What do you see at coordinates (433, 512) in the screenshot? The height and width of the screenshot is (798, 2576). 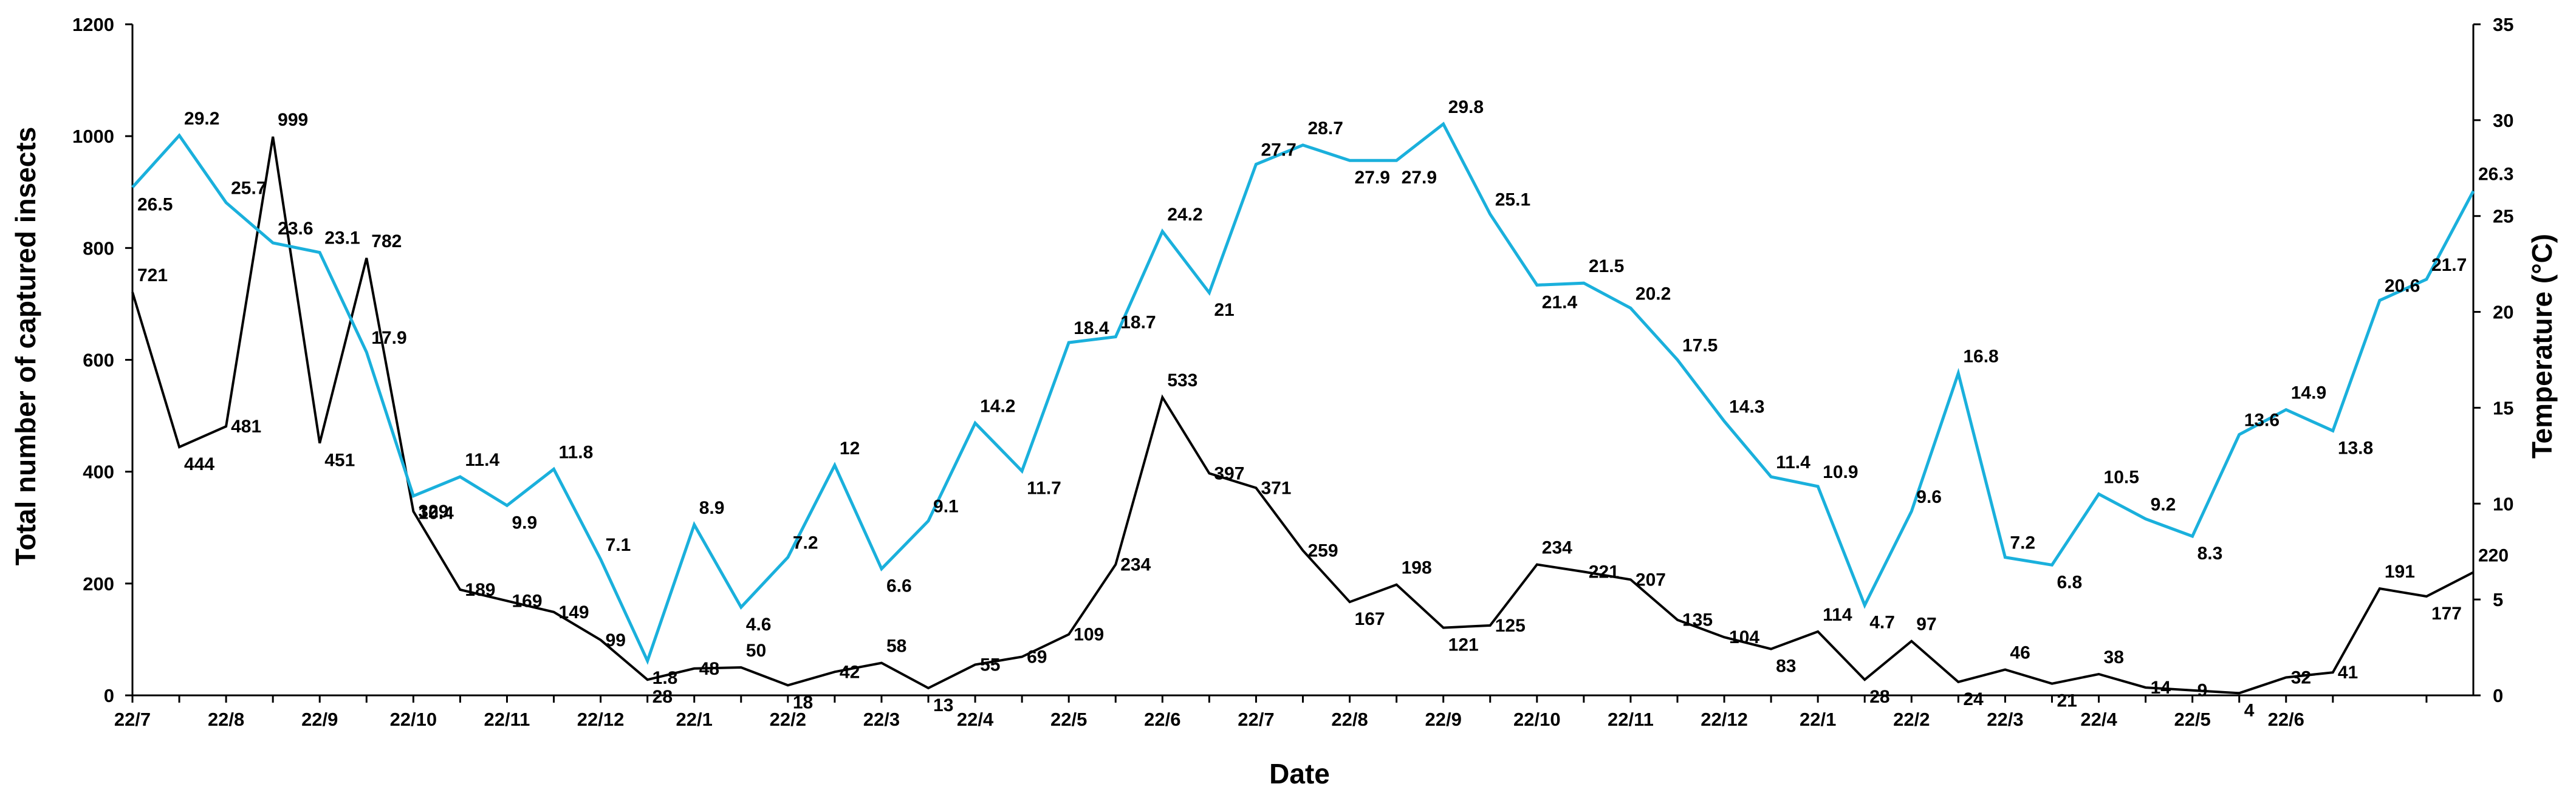 I see `insect-count-data-label: 329` at bounding box center [433, 512].